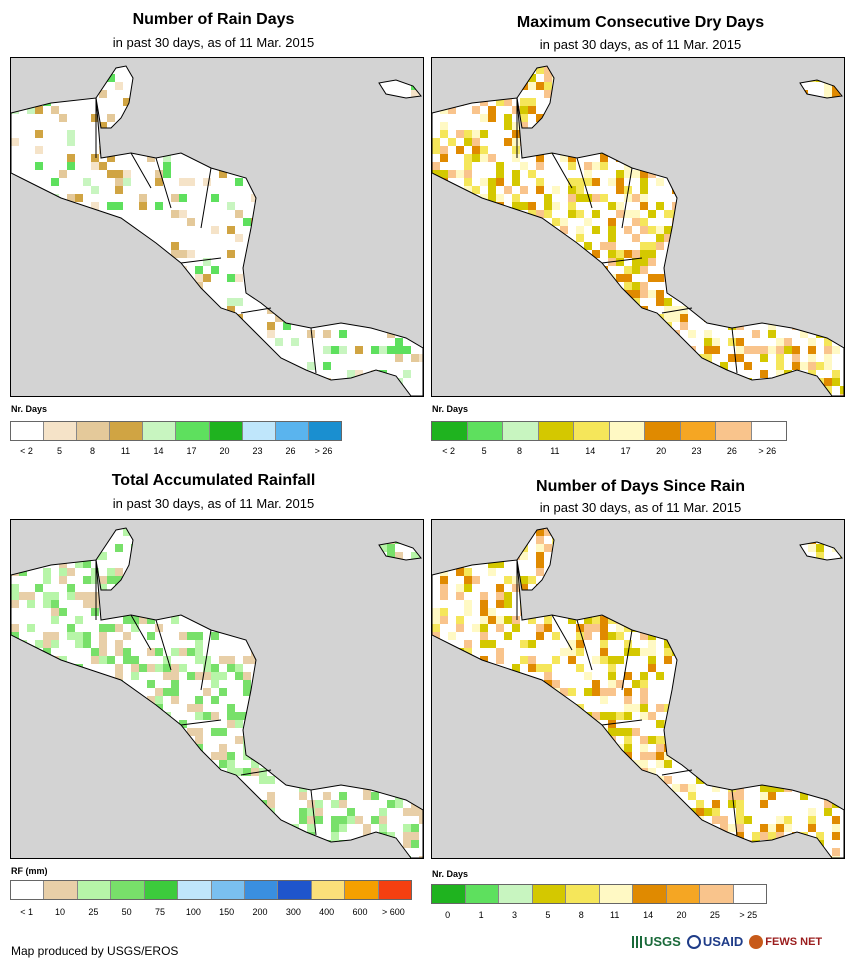  I want to click on legend-label: 23, so click(696, 451).